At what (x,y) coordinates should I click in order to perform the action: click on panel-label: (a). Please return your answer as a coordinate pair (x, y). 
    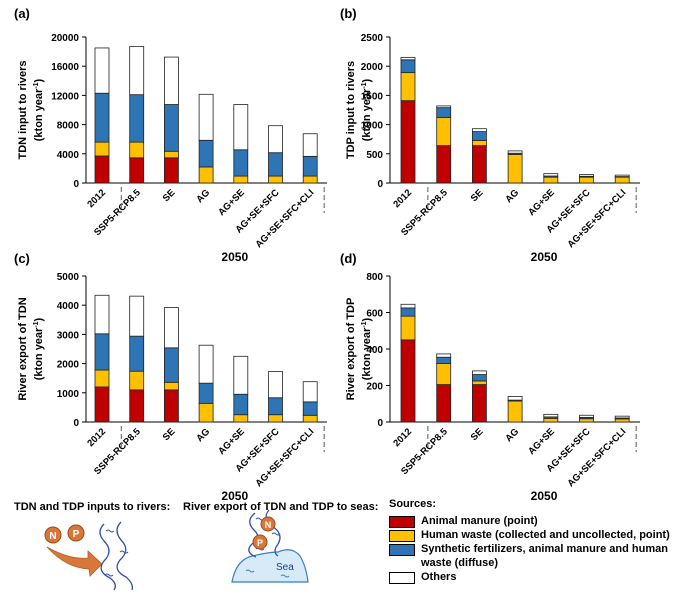
    Looking at the image, I should click on (22, 13).